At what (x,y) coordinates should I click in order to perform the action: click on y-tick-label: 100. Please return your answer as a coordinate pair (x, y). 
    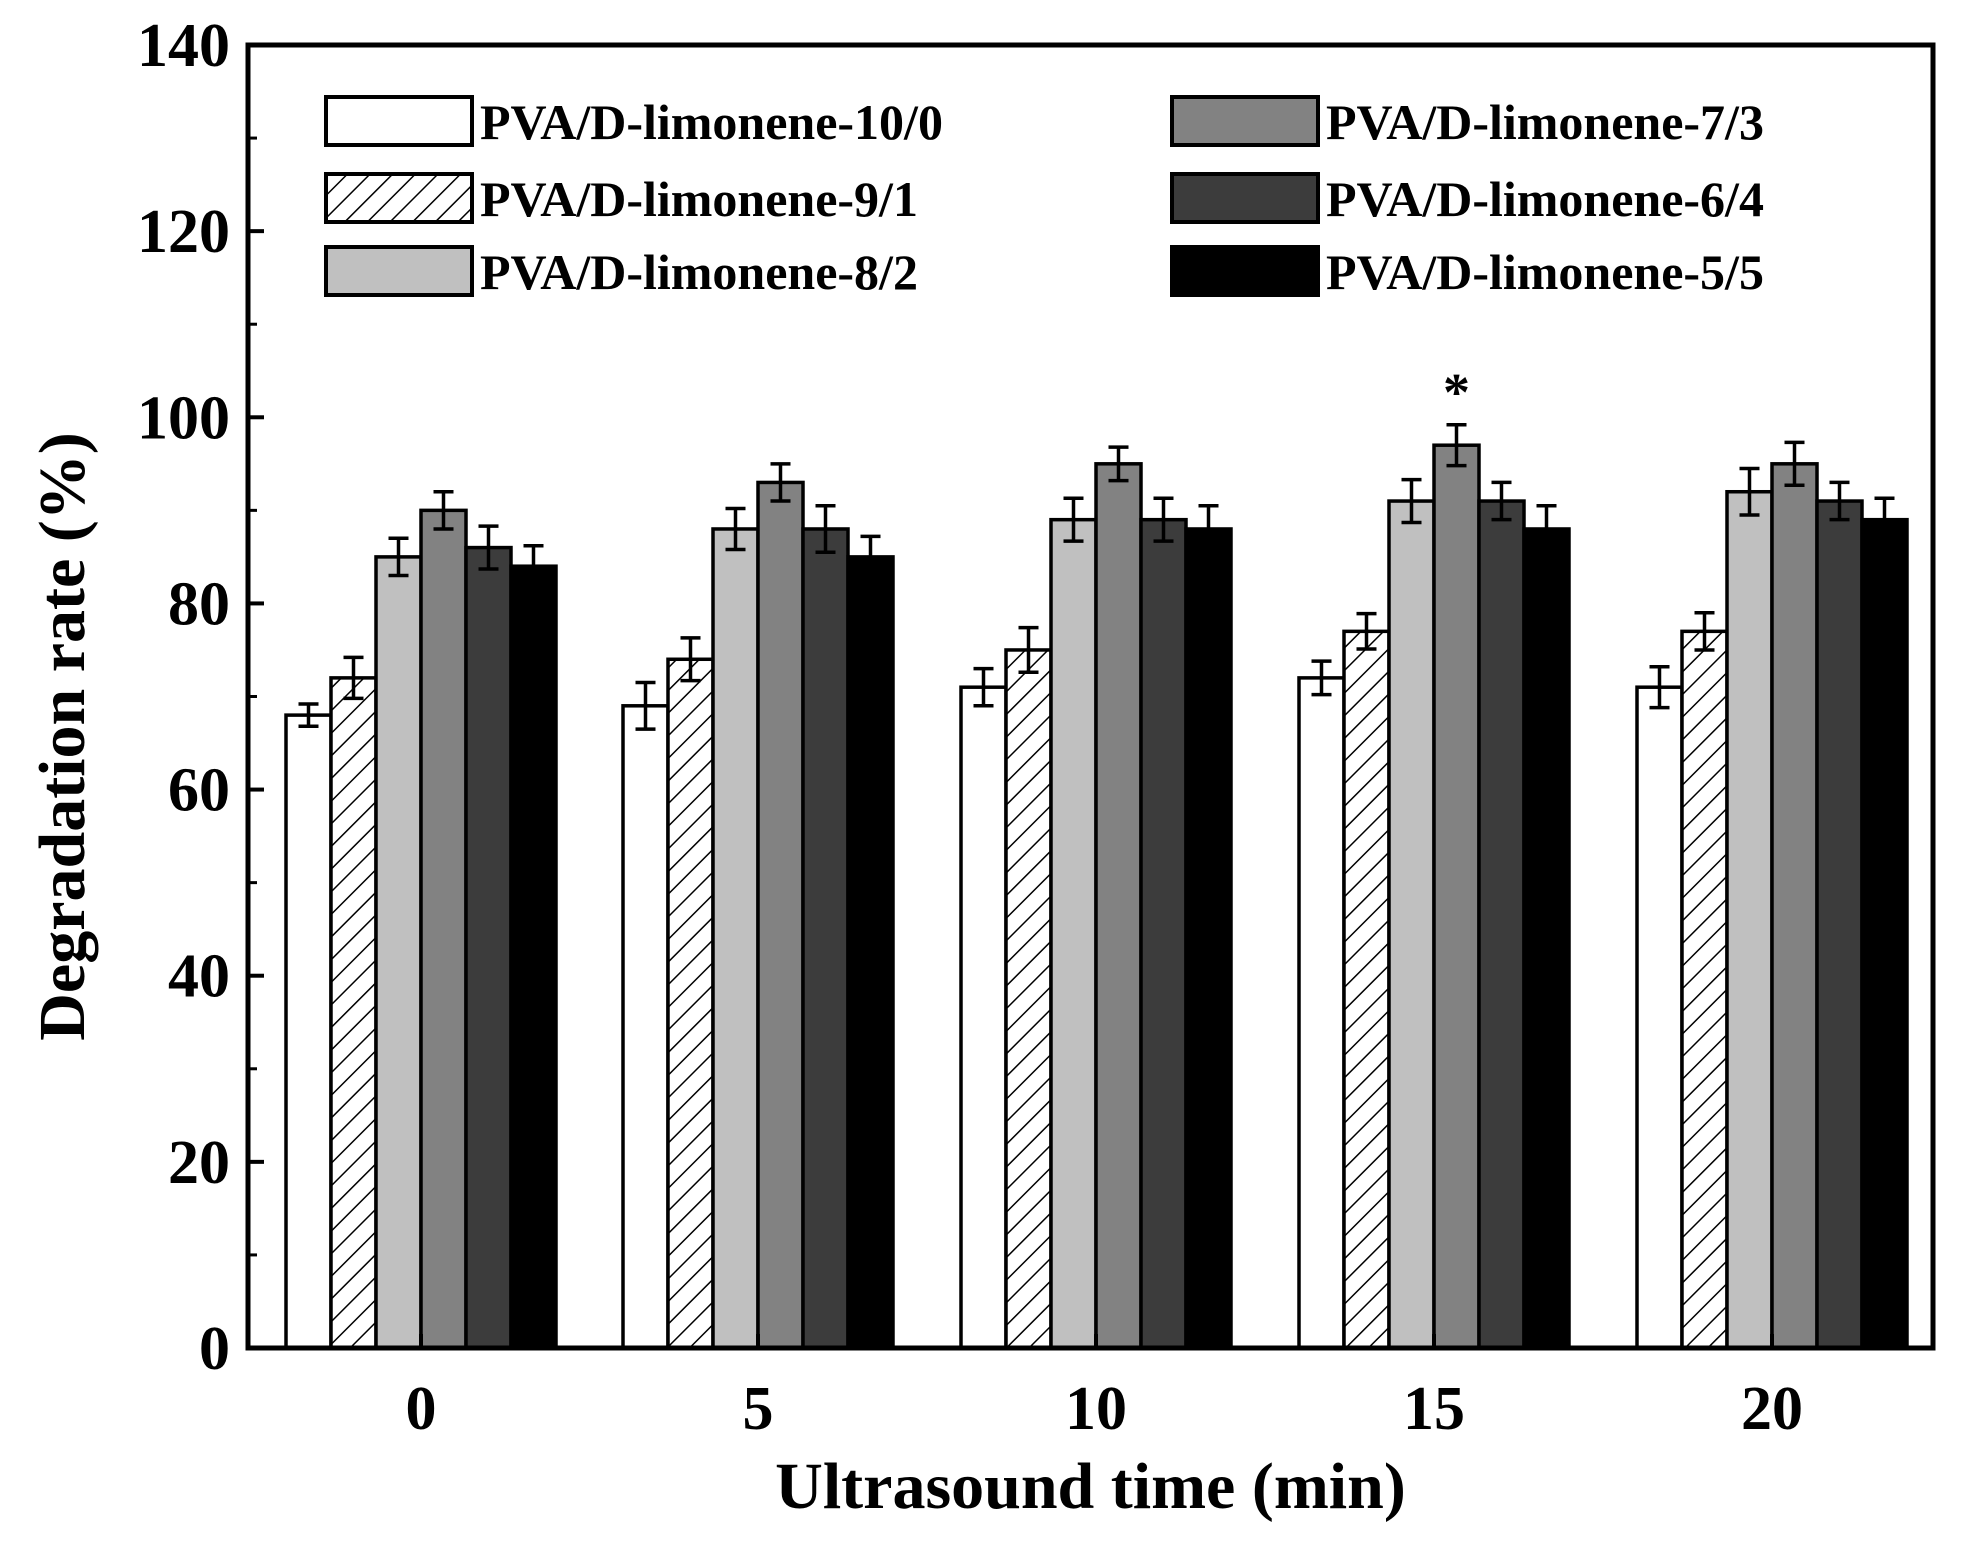
    Looking at the image, I should click on (183, 418).